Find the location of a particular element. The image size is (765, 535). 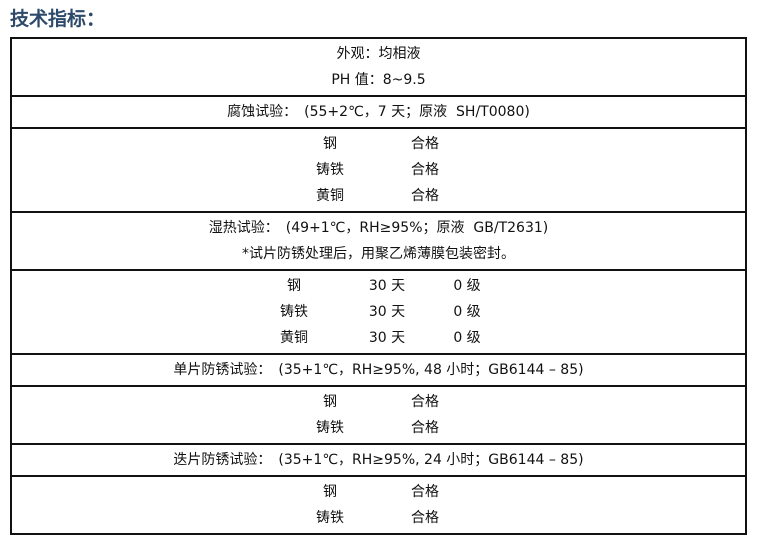

table-row: 铸铁 30 天 0 级 is located at coordinates (378, 312).